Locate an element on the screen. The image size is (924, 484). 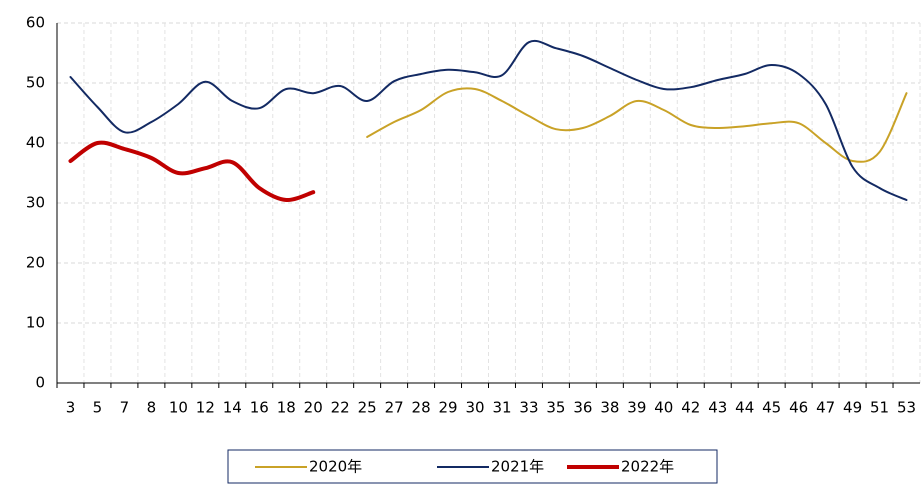
x-tick-label: 49 is located at coordinates (852, 408).